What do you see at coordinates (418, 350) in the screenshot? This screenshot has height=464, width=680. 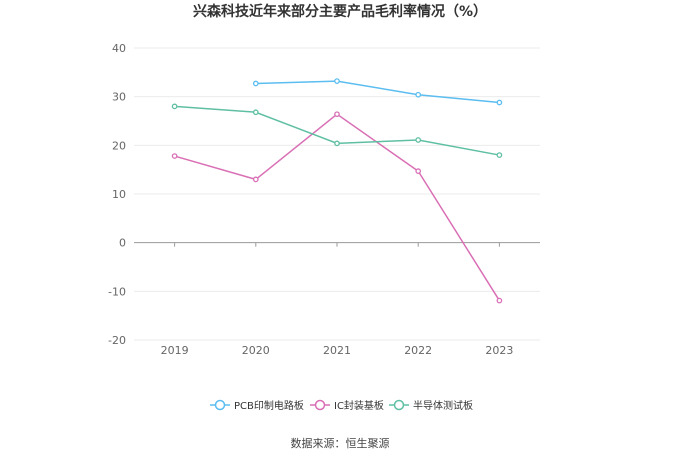 I see `x-tick-label: 2022` at bounding box center [418, 350].